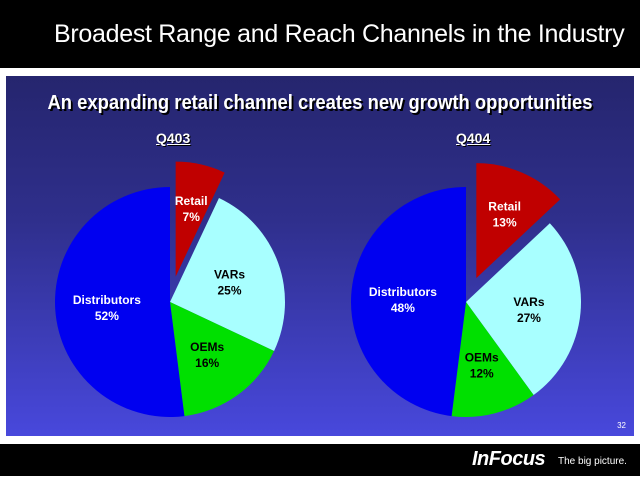 The image size is (640, 480). What do you see at coordinates (505, 223) in the screenshot?
I see `pie-label-value: 13%` at bounding box center [505, 223].